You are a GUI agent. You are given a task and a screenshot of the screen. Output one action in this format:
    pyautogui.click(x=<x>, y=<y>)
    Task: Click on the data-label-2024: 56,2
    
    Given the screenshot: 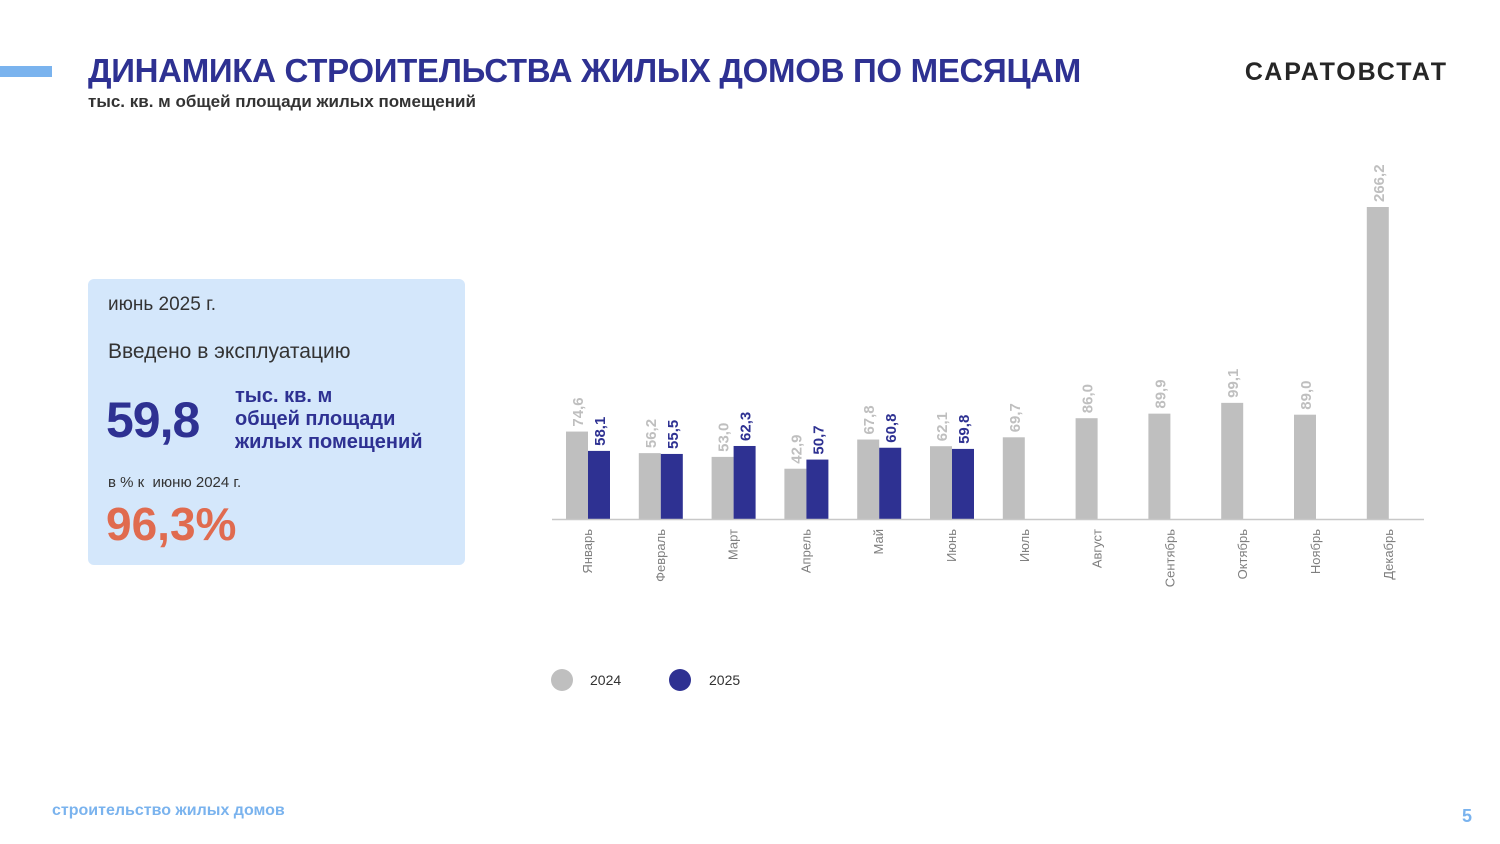 What is the action you would take?
    pyautogui.click(x=651, y=433)
    